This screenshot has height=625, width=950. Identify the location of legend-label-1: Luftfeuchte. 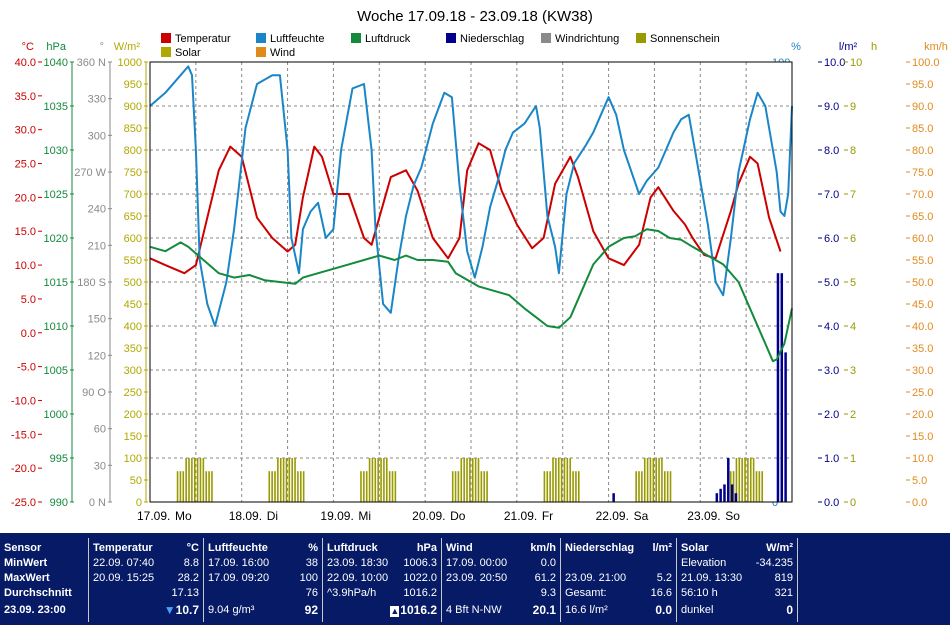
(297, 39).